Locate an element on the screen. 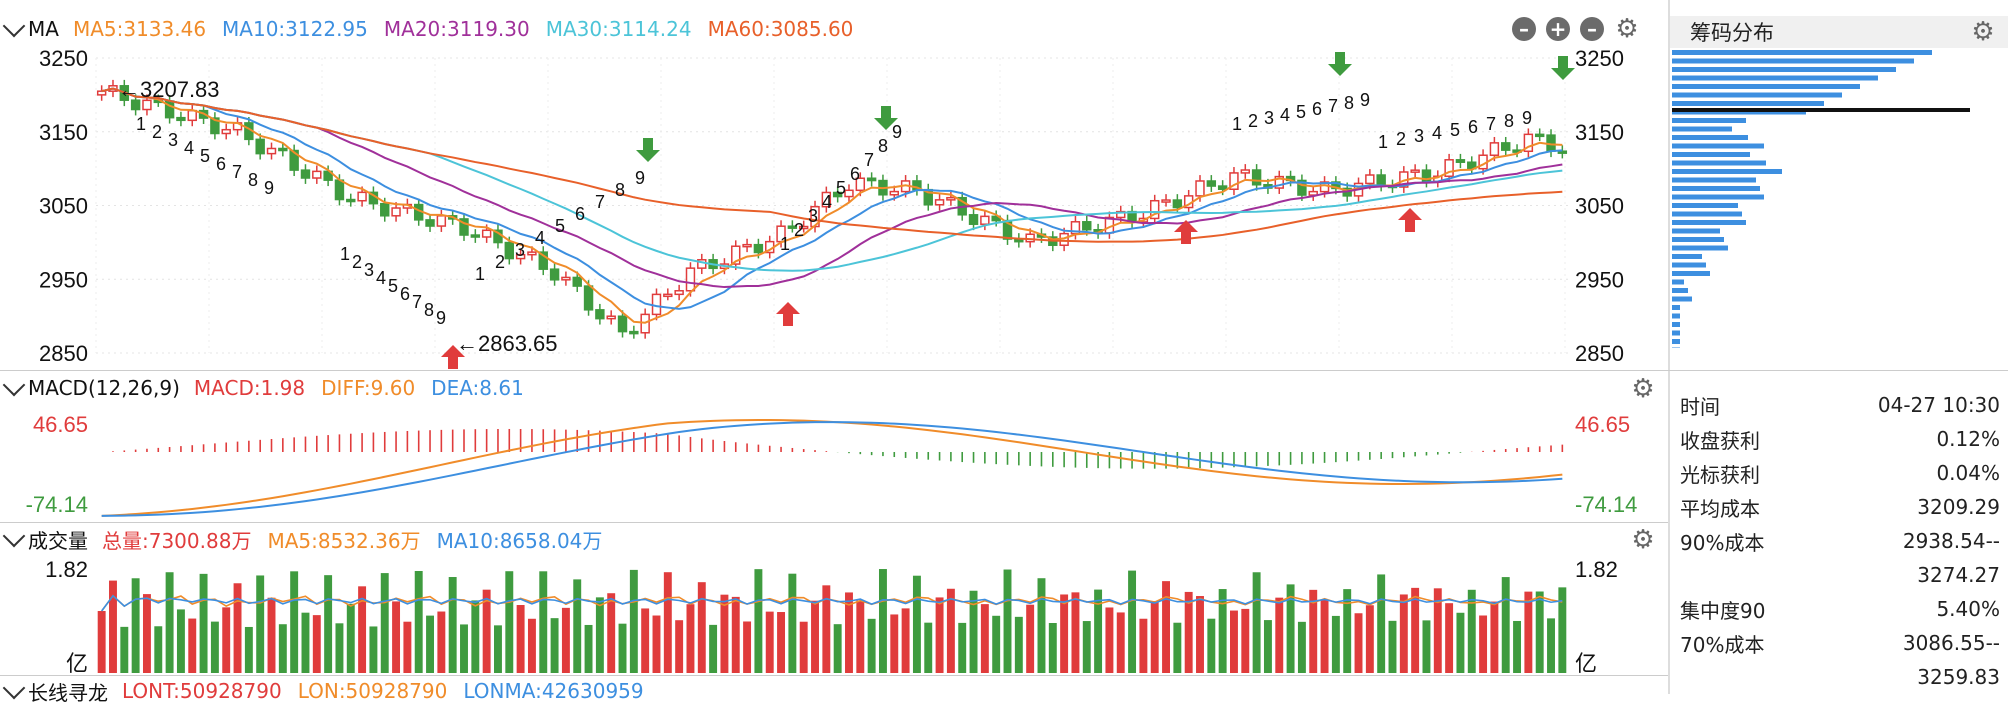  buy-arrow-icon is located at coordinates (1410, 220).